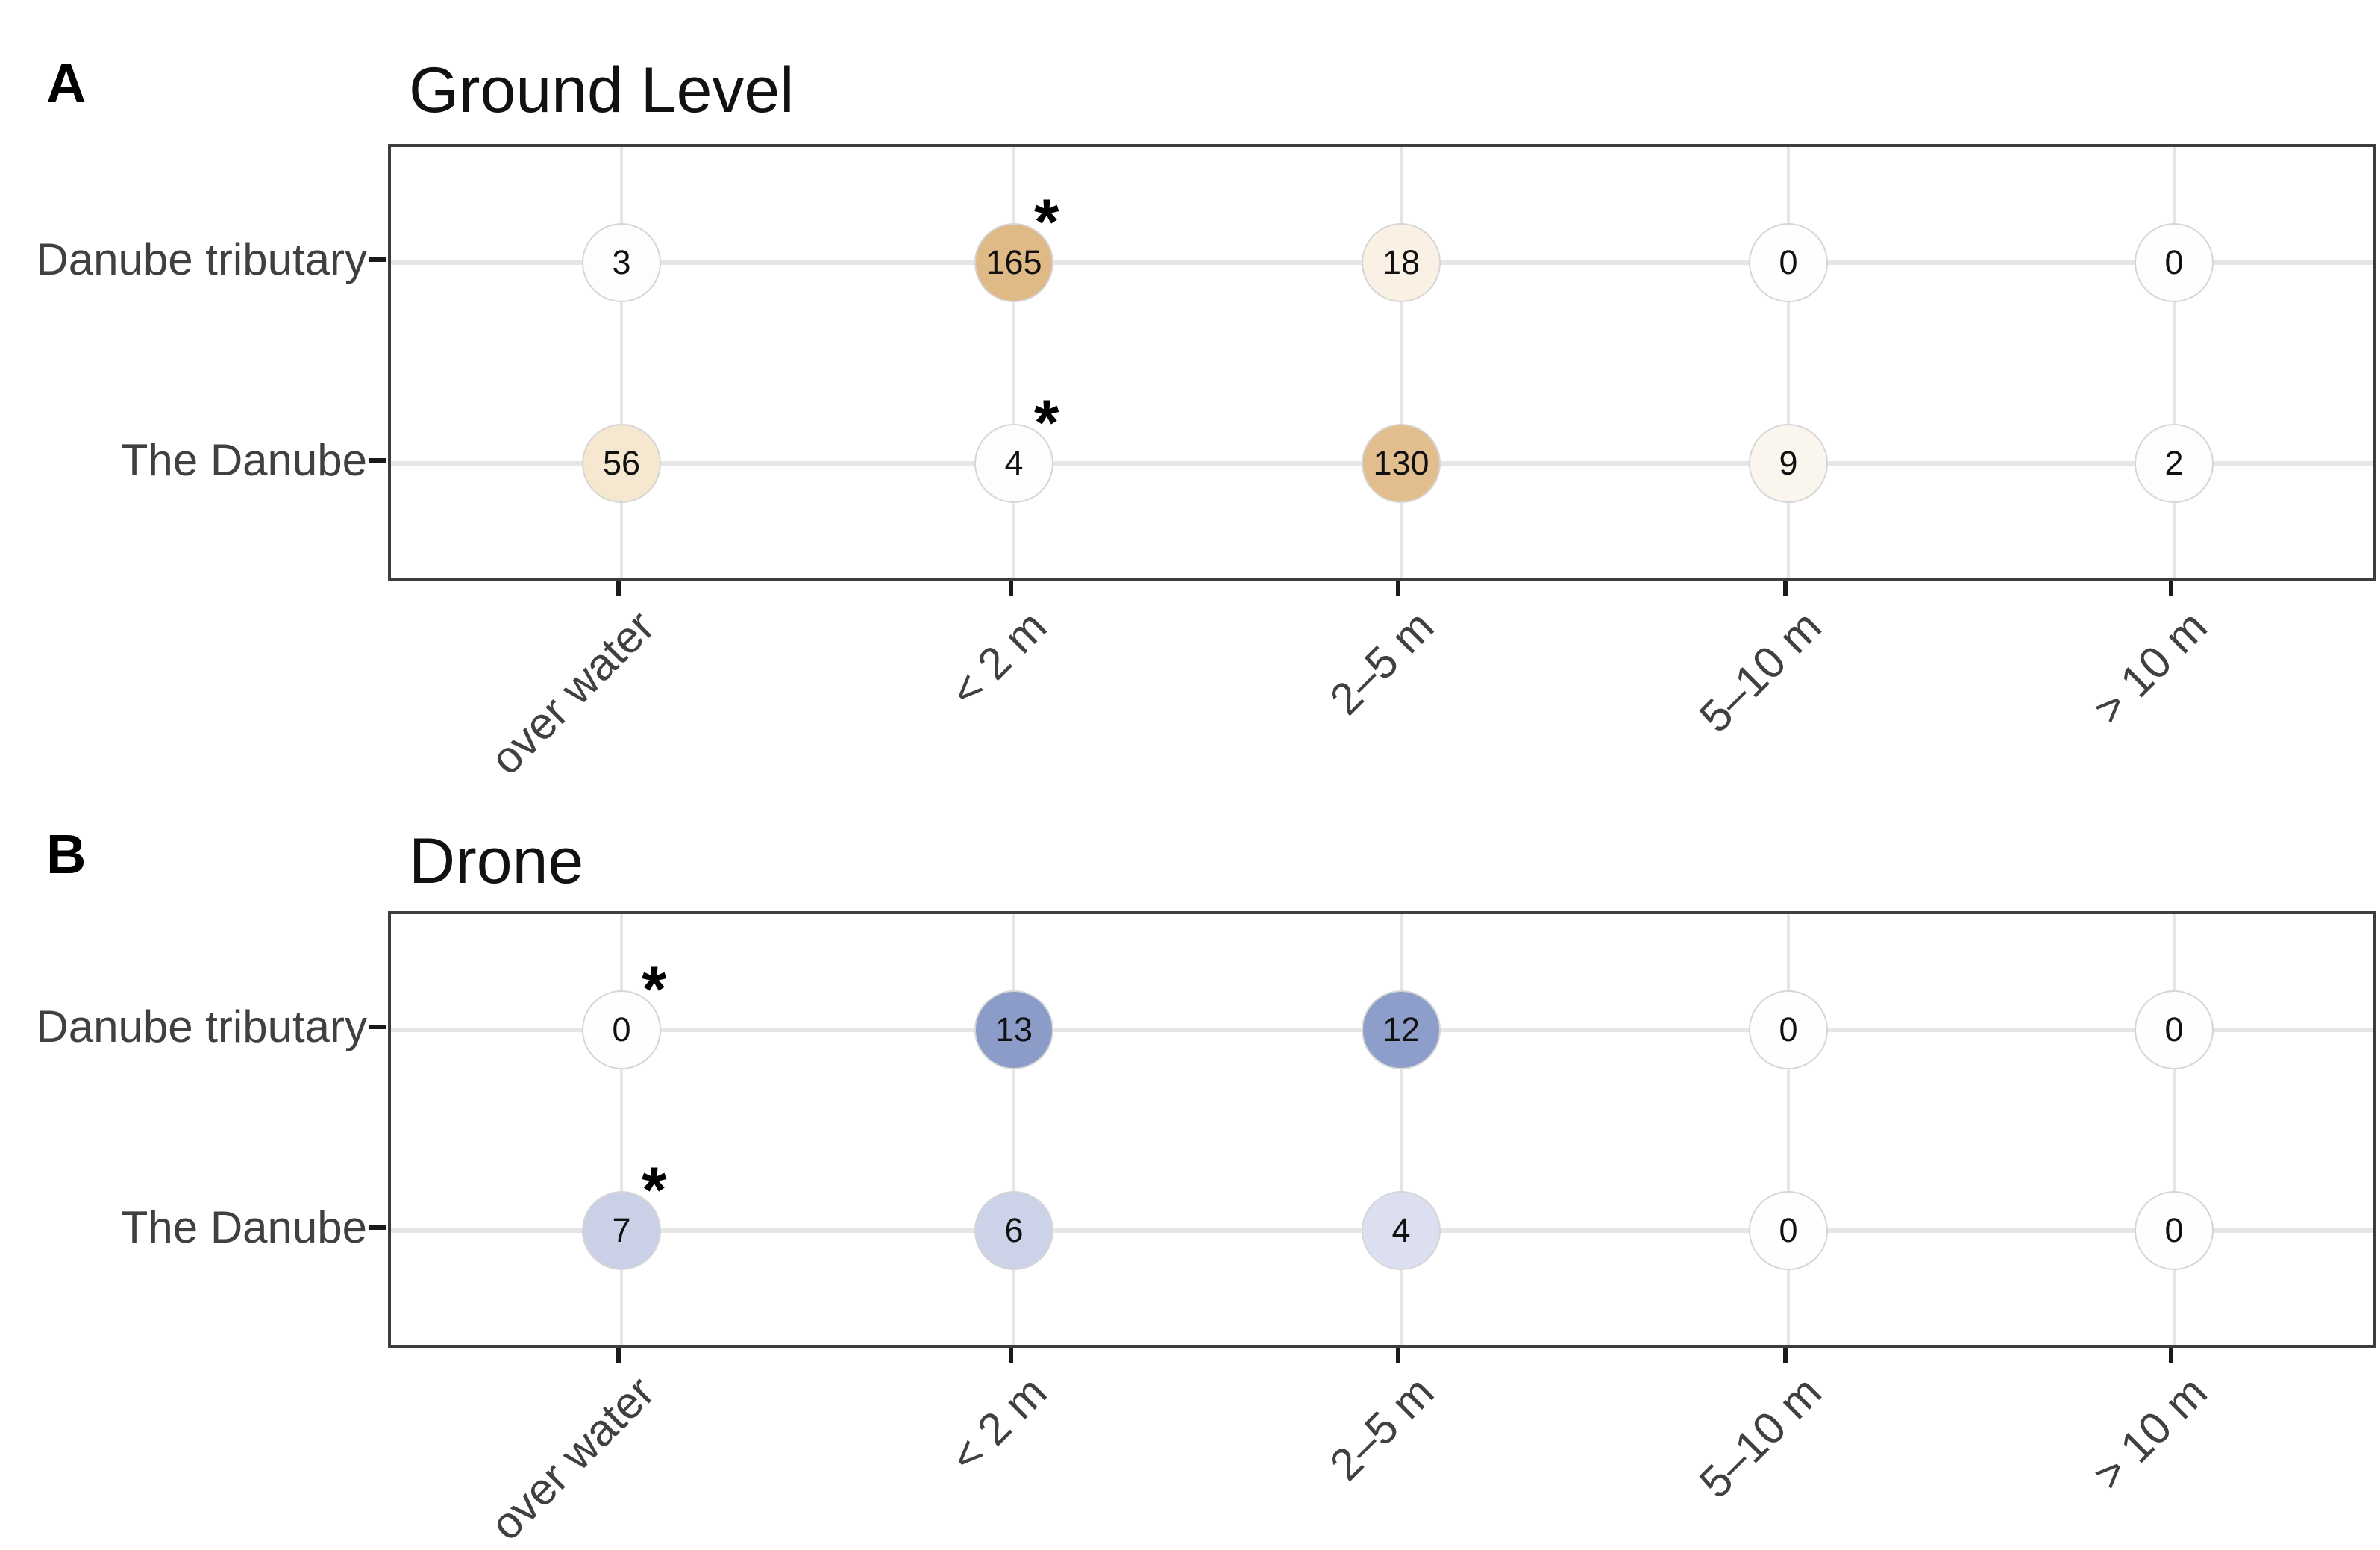 This screenshot has height=1550, width=2380. I want to click on balloon-value: 130, so click(1401, 463).